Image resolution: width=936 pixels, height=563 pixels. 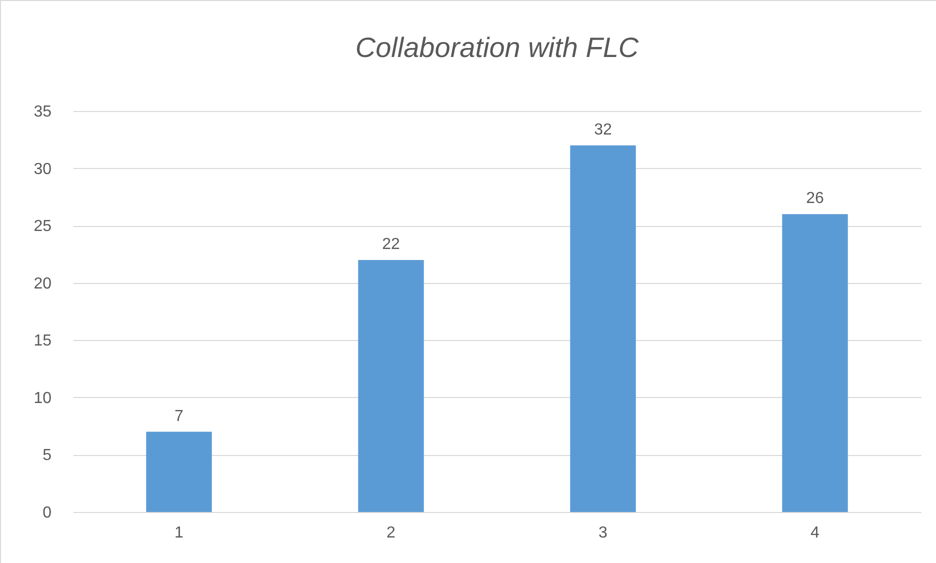 What do you see at coordinates (47, 513) in the screenshot?
I see `y-tick-label: 0` at bounding box center [47, 513].